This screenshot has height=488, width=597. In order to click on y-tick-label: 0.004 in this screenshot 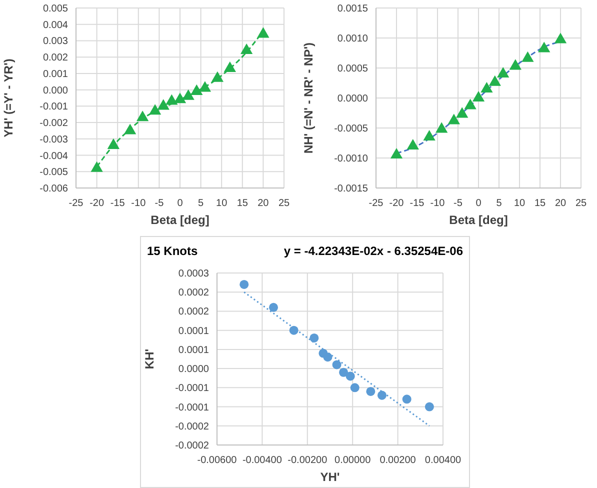, I will do `click(55, 25)`.